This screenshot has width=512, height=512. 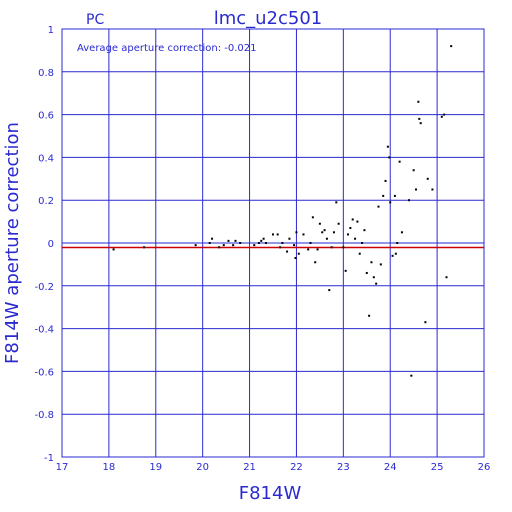 What do you see at coordinates (49, 458) in the screenshot?
I see `y-tick-label: -1` at bounding box center [49, 458].